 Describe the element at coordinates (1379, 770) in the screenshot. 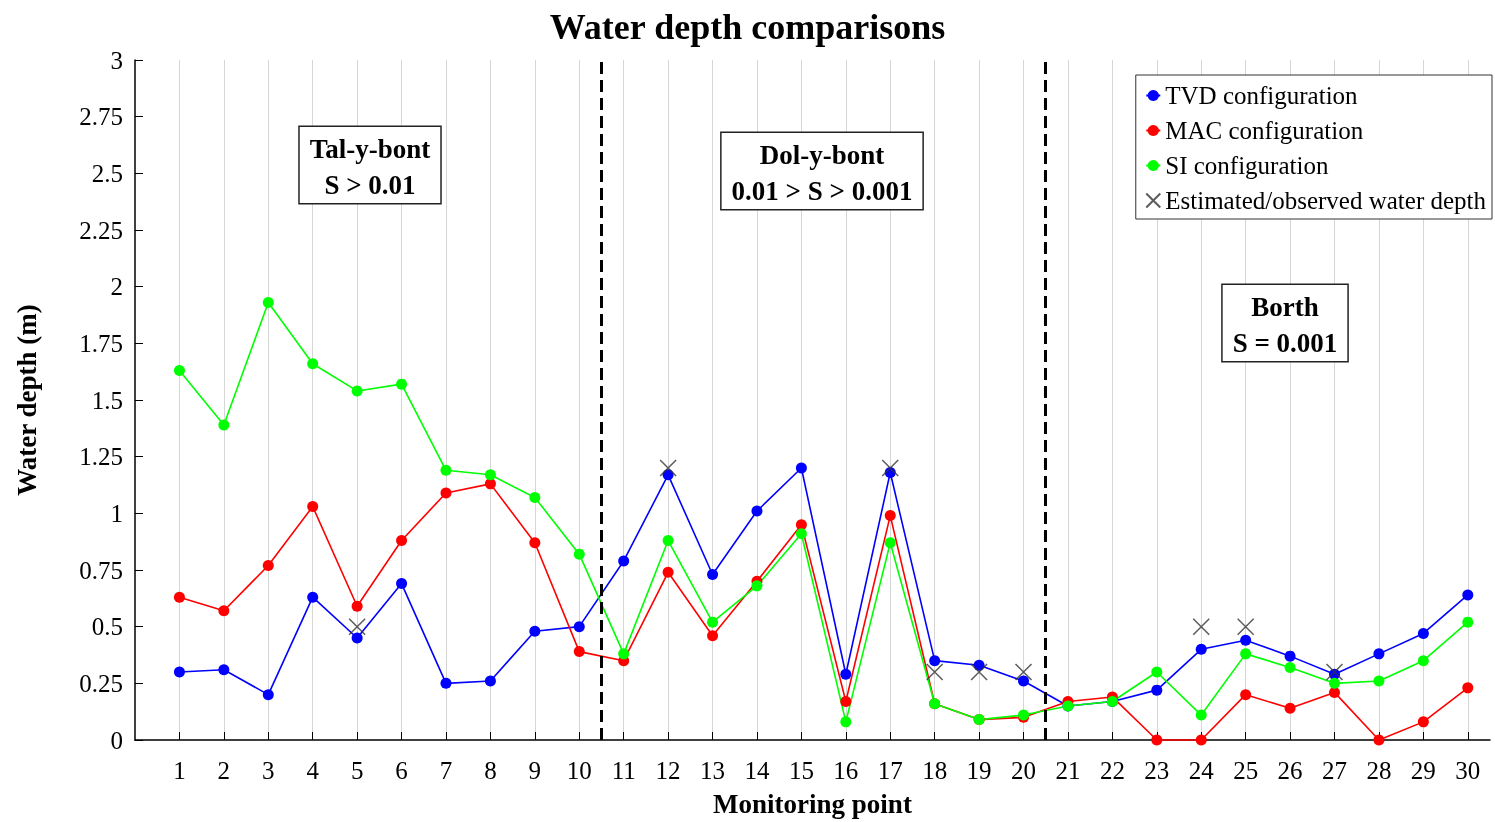

I see `x-tick-label: 28` at that location.